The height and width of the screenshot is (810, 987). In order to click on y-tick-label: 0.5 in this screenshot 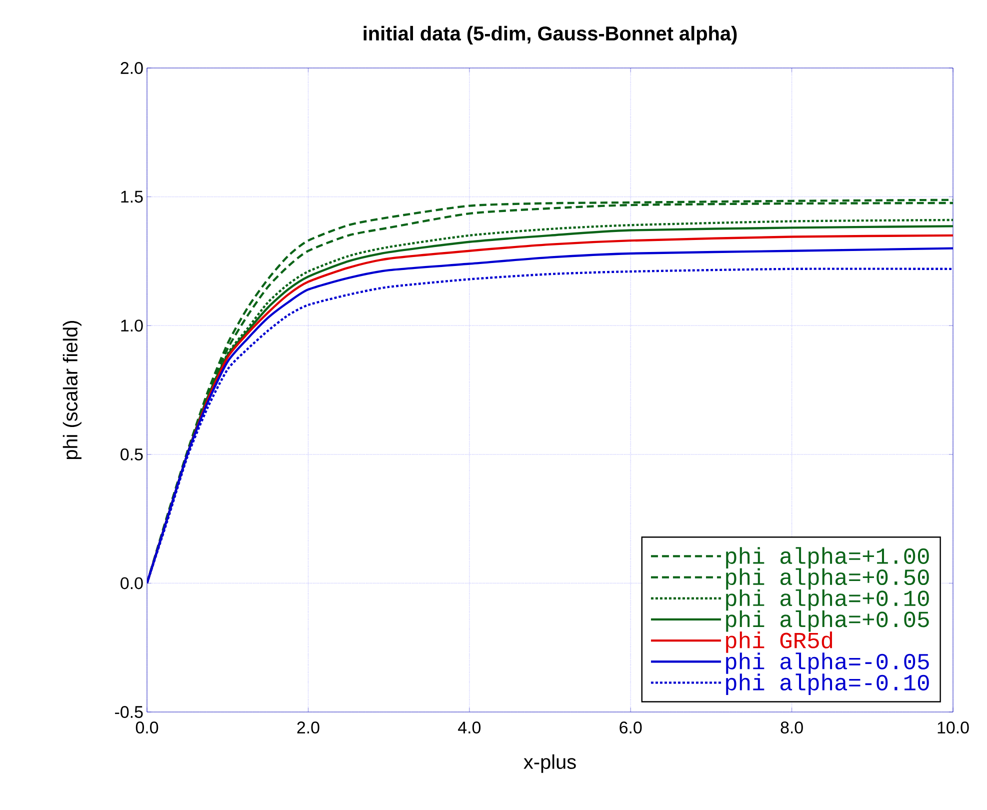, I will do `click(131, 454)`.